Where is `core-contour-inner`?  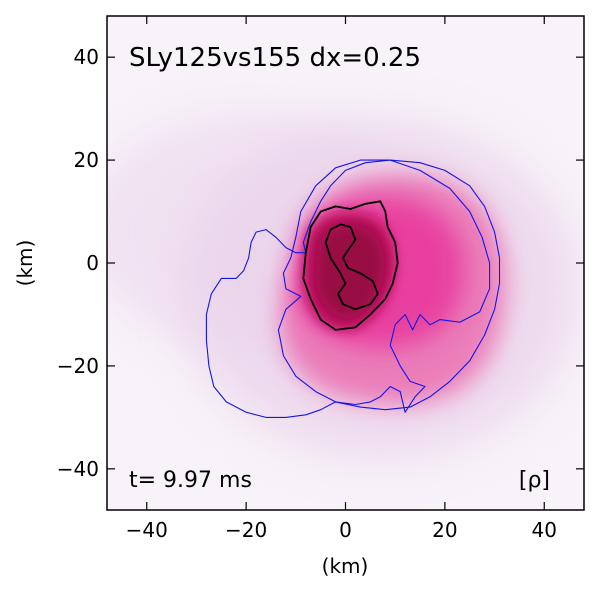
core-contour-inner is located at coordinates (351, 267).